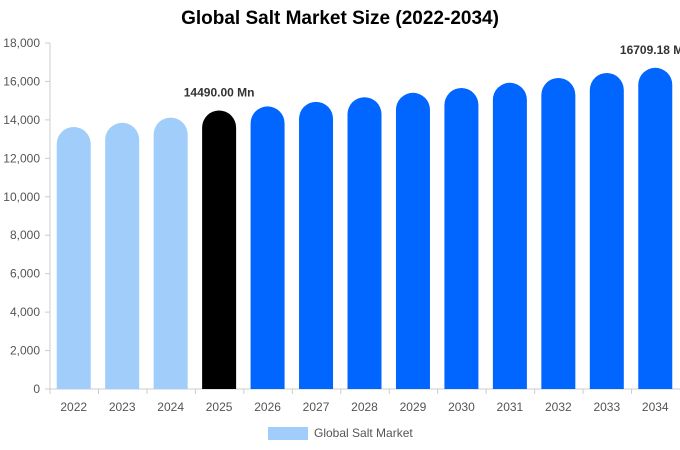  I want to click on bar-2031, so click(509, 236).